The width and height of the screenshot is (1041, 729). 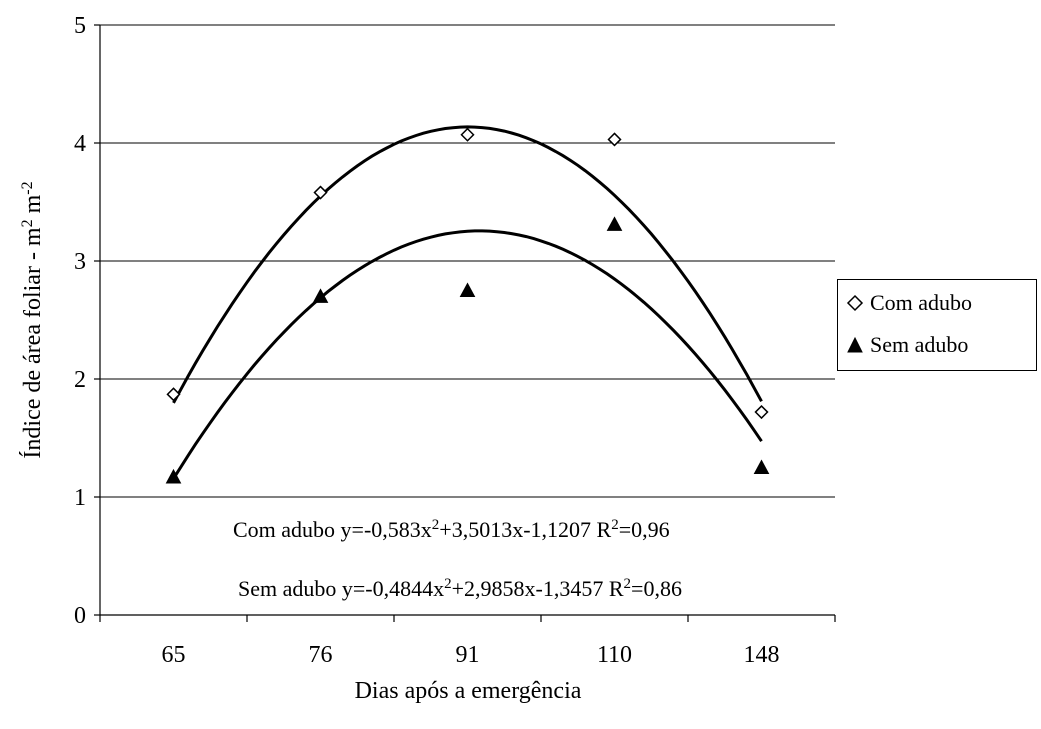 What do you see at coordinates (538, 588) in the screenshot?
I see `eq2-mid: +2,9858x-1,3457 R` at bounding box center [538, 588].